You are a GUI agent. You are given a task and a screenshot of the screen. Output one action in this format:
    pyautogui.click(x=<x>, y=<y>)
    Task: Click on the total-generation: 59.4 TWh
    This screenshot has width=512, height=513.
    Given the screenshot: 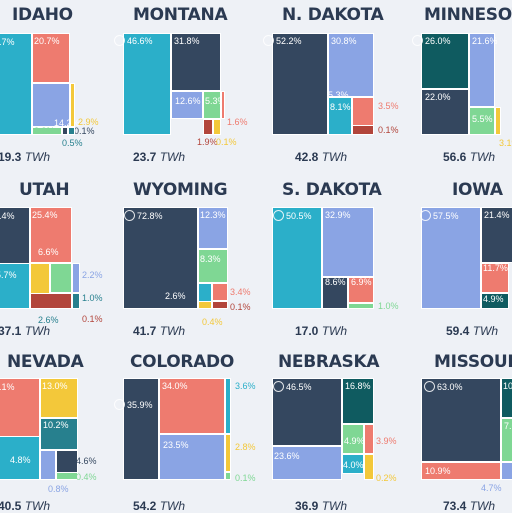 What is the action you would take?
    pyautogui.click(x=472, y=331)
    